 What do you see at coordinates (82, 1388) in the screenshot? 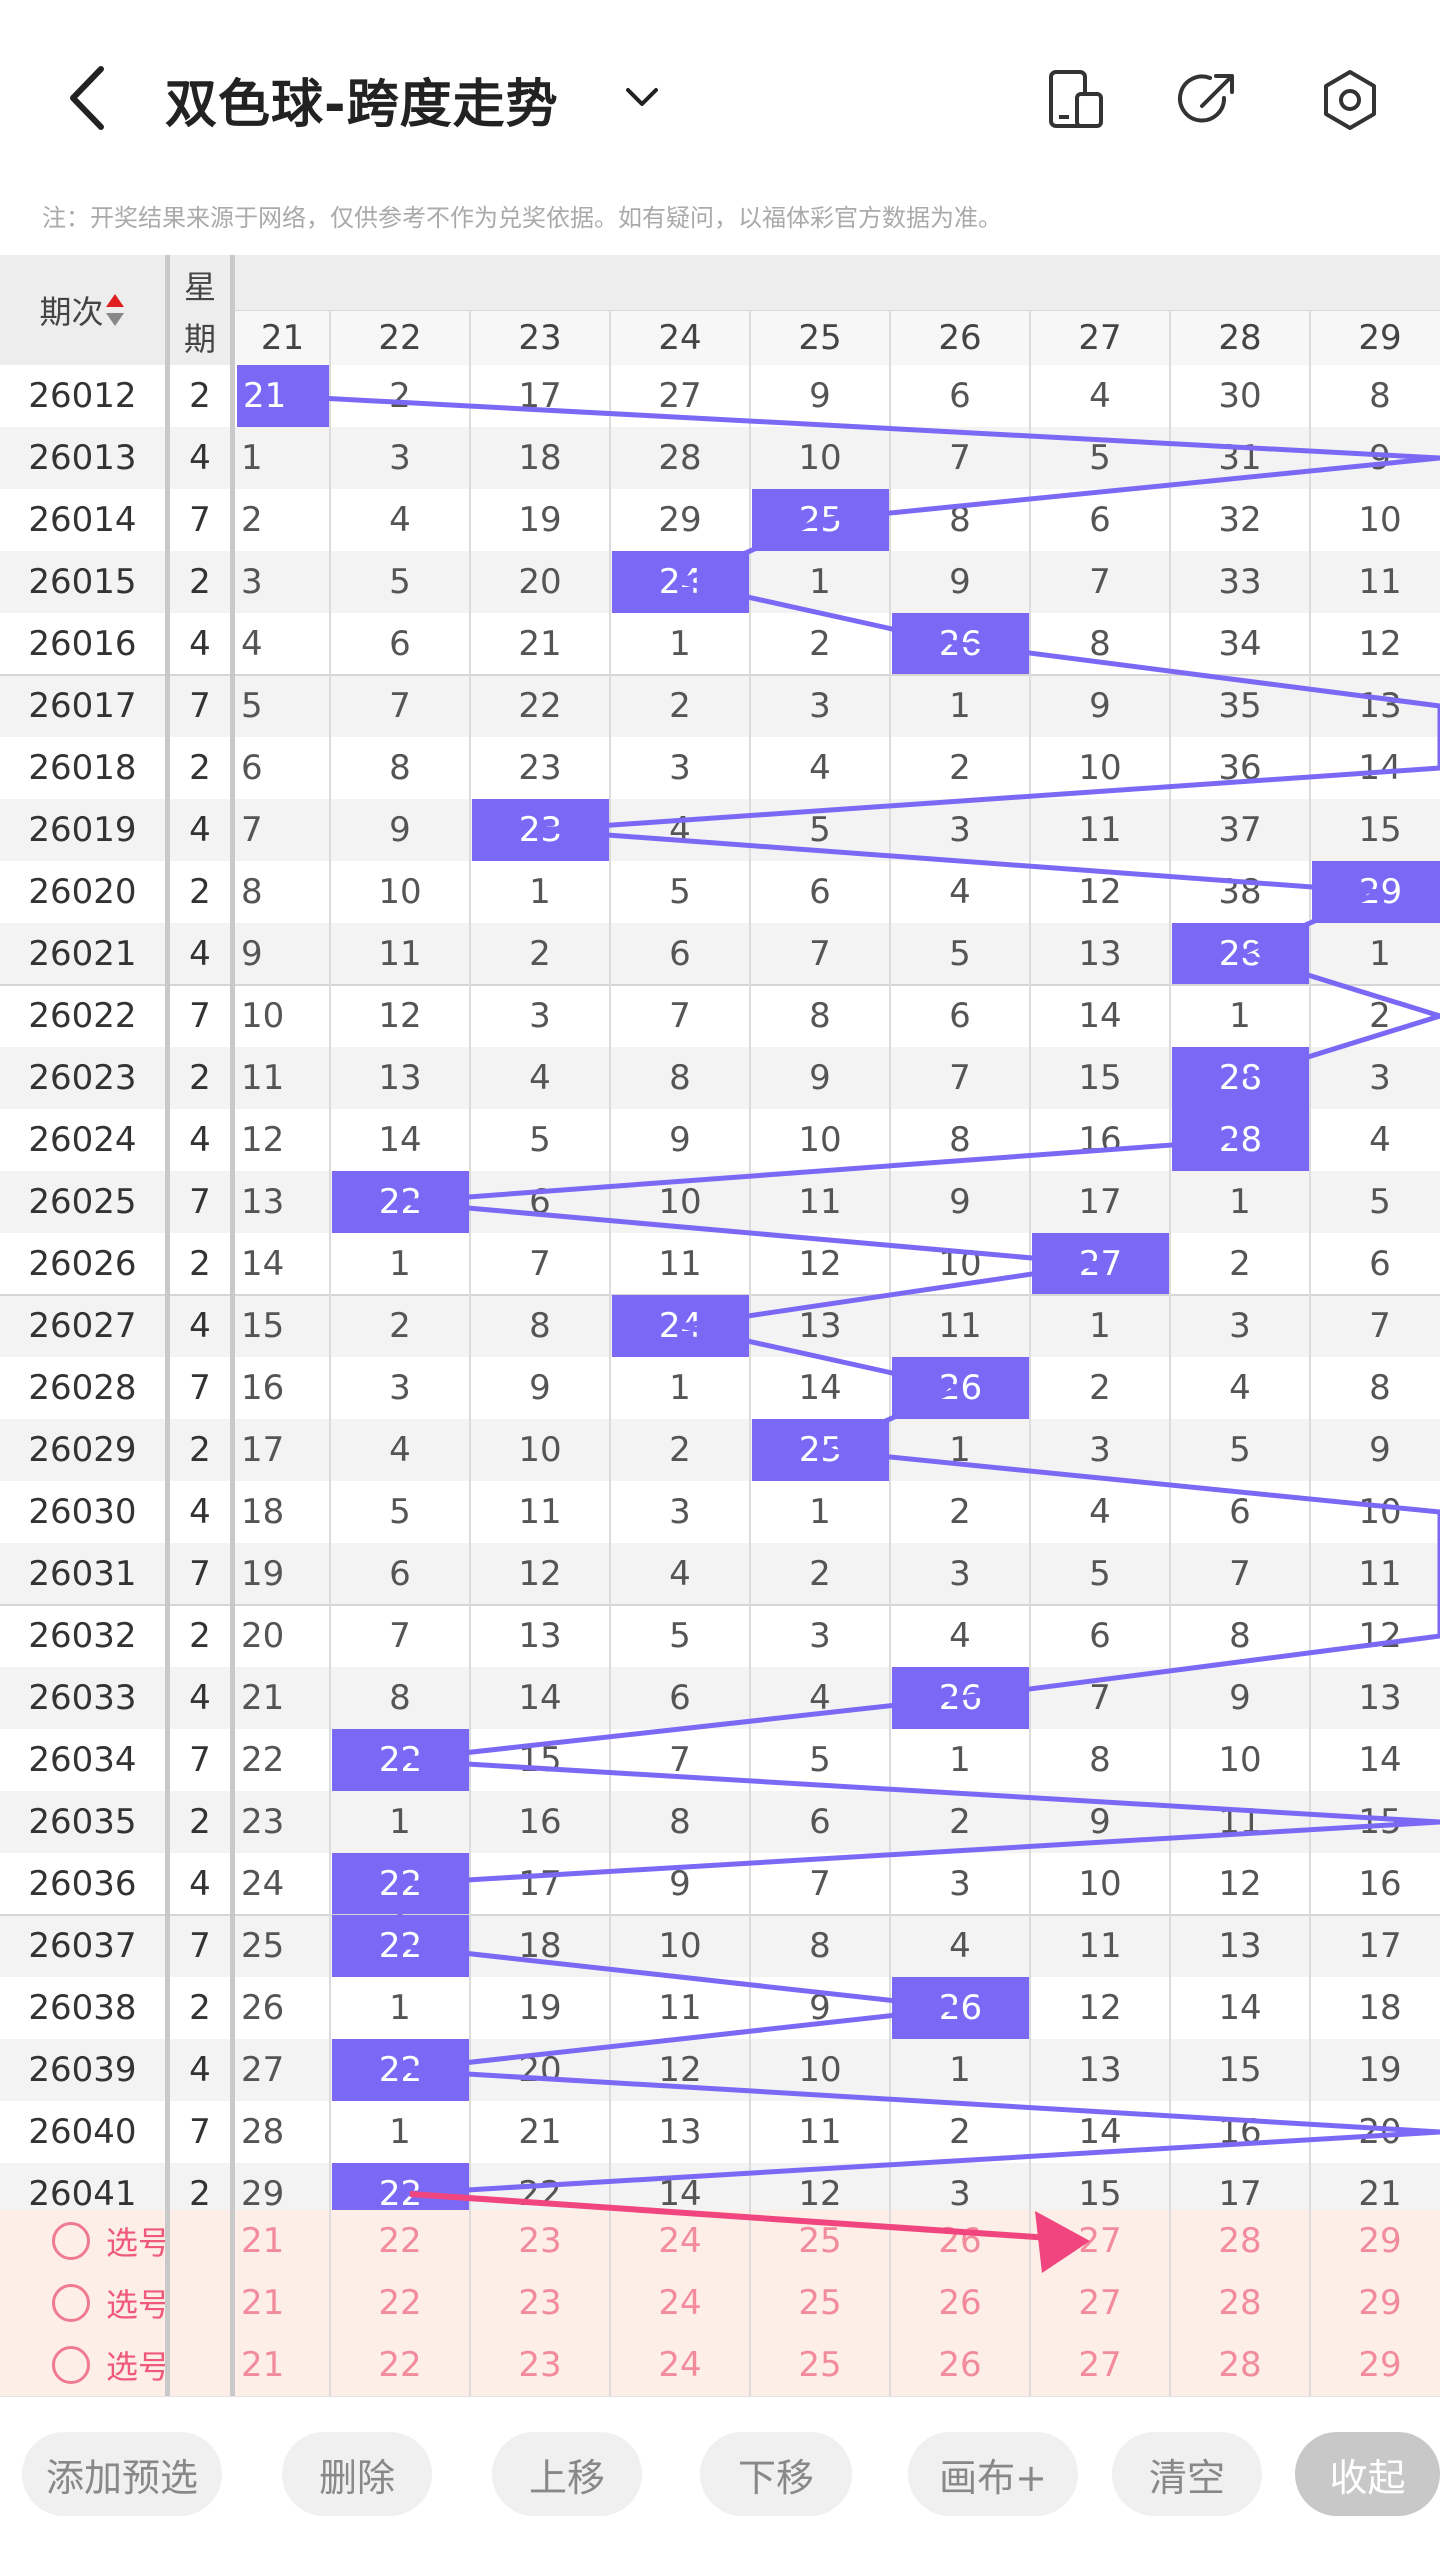
I see `period-cell: 26028` at bounding box center [82, 1388].